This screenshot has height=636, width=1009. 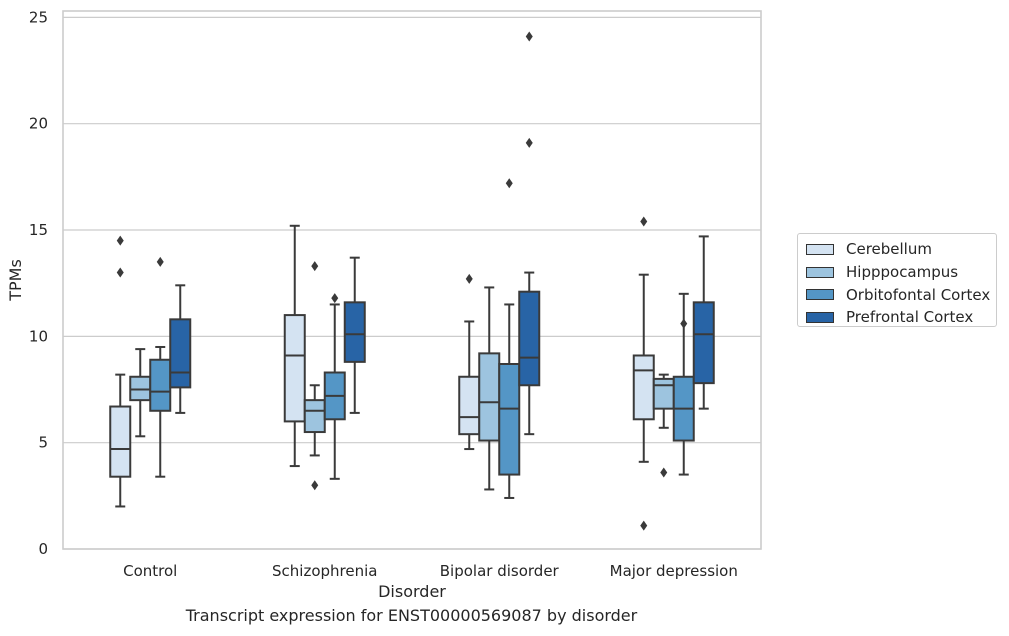 I want to click on x-tick-label: Major depression, so click(x=674, y=571).